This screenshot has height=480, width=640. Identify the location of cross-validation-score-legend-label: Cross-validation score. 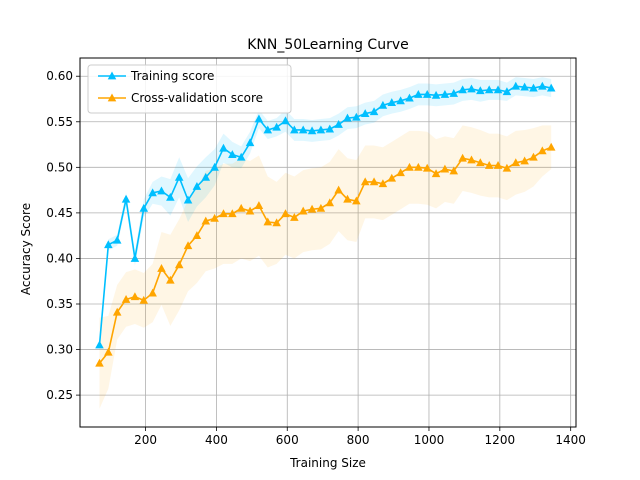
(197, 98).